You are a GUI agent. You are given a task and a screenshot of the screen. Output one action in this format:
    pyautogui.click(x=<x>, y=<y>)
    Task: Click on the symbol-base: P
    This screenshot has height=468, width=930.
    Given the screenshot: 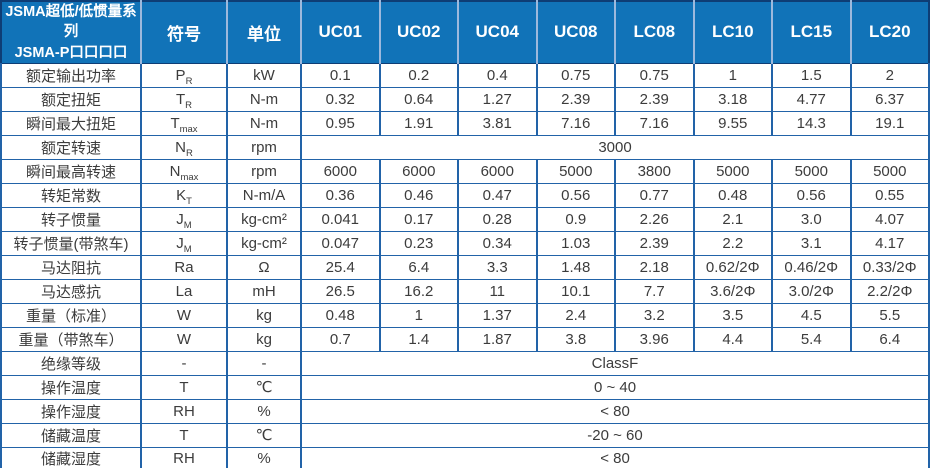 What is the action you would take?
    pyautogui.click(x=180, y=75)
    